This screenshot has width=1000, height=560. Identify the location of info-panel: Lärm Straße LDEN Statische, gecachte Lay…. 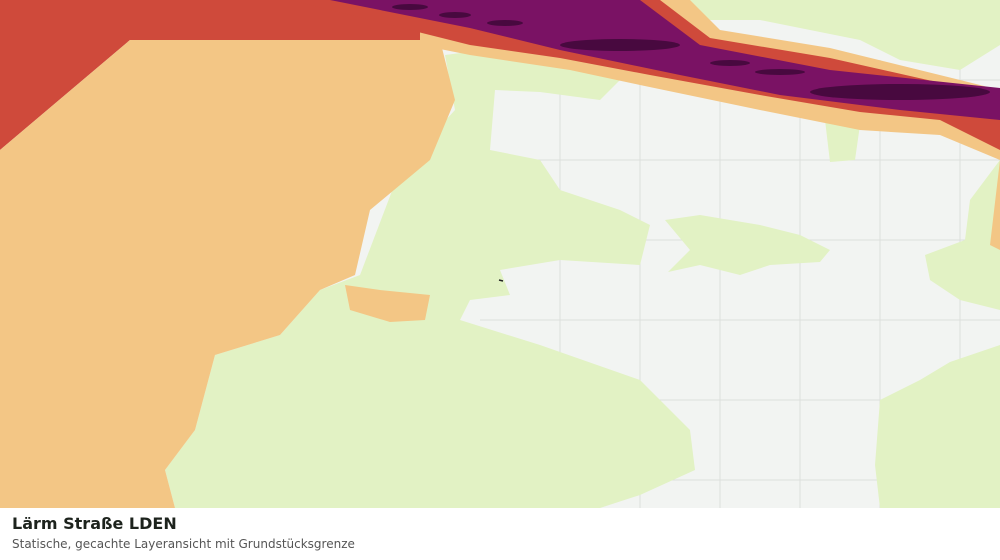
(500, 534).